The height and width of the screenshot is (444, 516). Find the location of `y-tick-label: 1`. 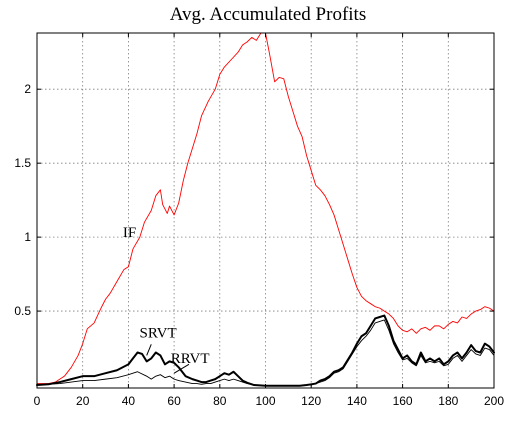

y-tick-label: 1 is located at coordinates (27, 237).